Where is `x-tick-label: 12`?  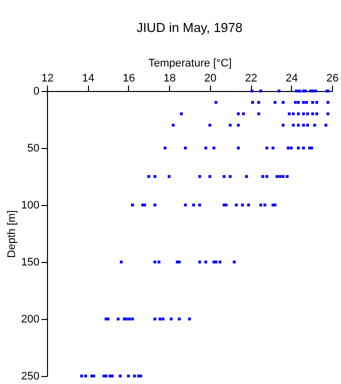
x-tick-label: 12 is located at coordinates (47, 78).